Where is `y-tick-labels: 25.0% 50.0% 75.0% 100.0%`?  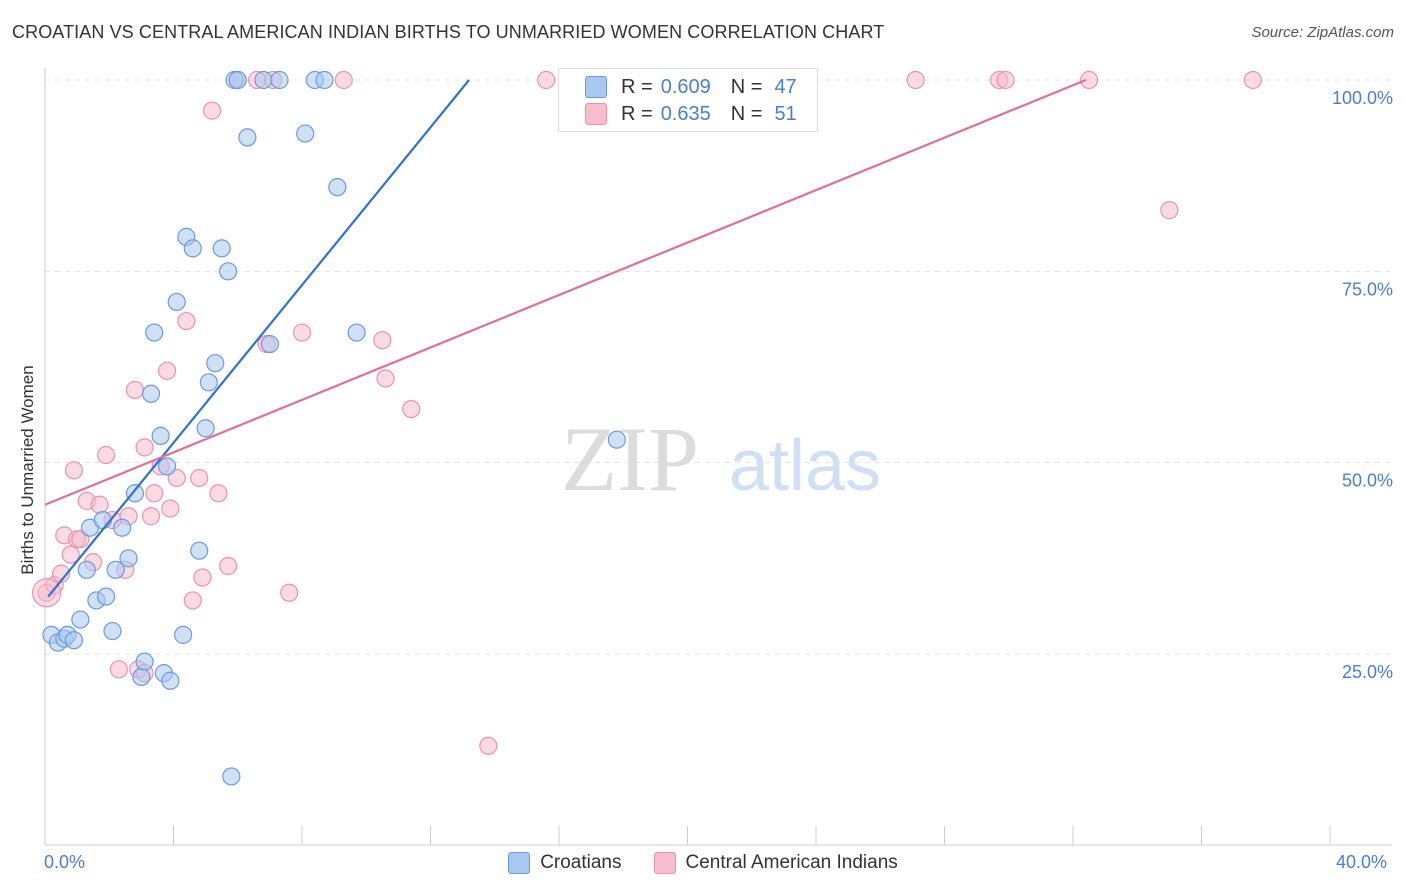
y-tick-labels: 25.0% 50.0% 75.0% 100.0% is located at coordinates (1362, 385).